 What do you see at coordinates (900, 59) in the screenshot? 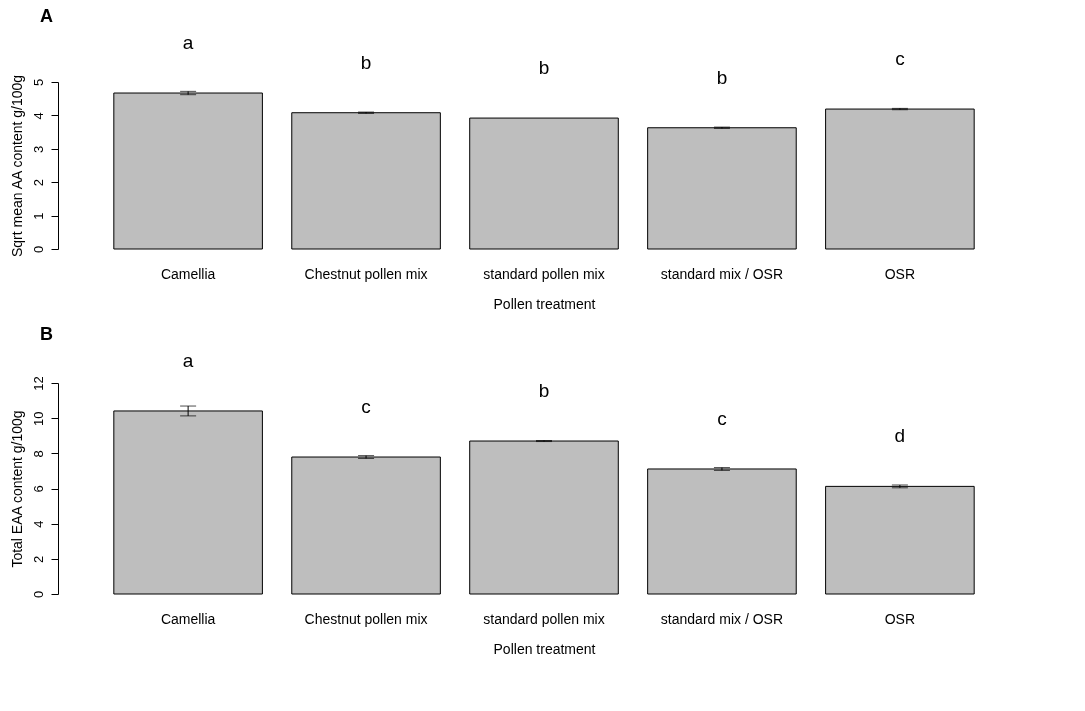
I see `text: c` at bounding box center [900, 59].